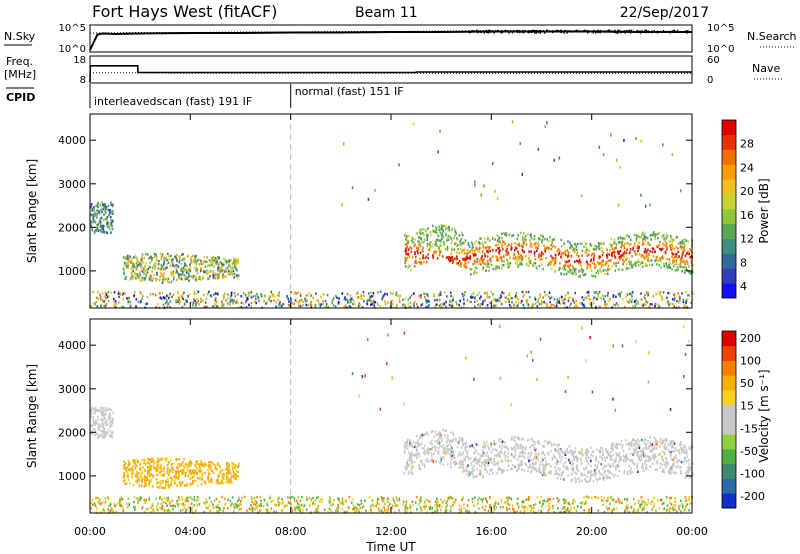 This screenshot has width=800, height=554. I want to click on colorbar-swatch, so click(729, 246).